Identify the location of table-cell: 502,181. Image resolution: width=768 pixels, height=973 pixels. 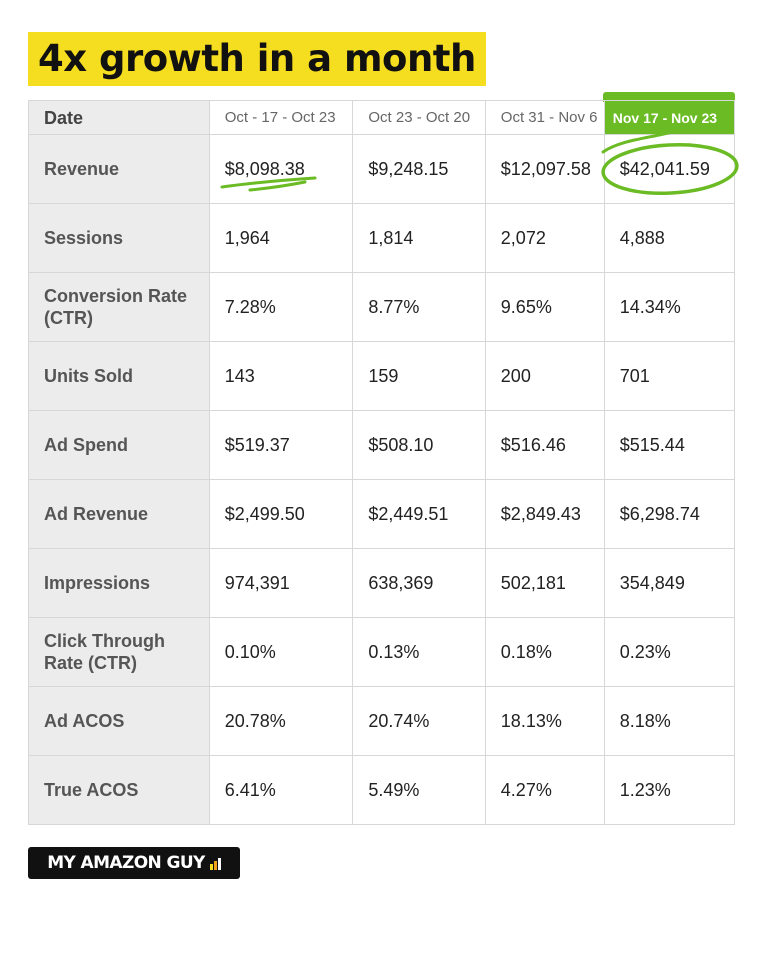
(544, 583).